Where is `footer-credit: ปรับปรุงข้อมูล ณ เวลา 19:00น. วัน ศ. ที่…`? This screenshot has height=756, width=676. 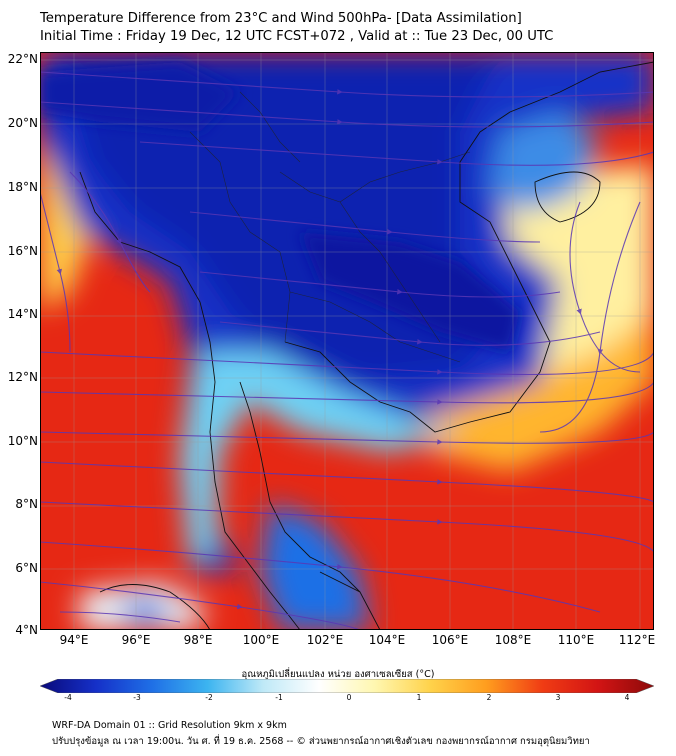
footer-credit: ปรับปรุงข้อมูล ณ เวลา 19:00น. วัน ศ. ที่… is located at coordinates (321, 741).